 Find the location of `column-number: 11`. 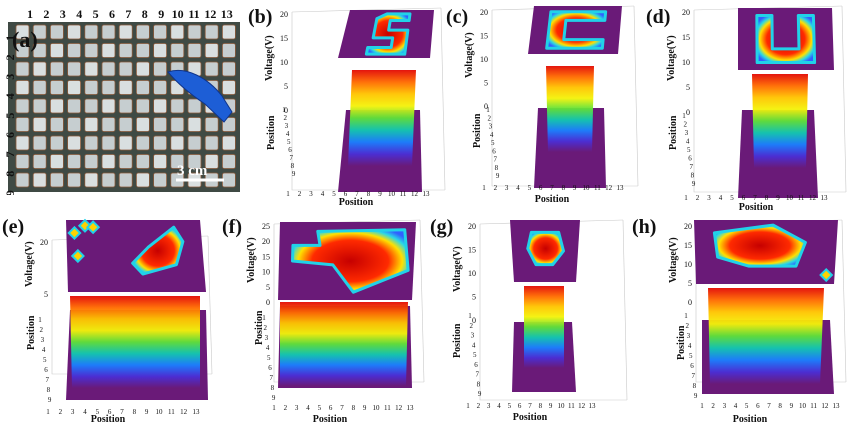

column-number: 11 is located at coordinates (193, 14).